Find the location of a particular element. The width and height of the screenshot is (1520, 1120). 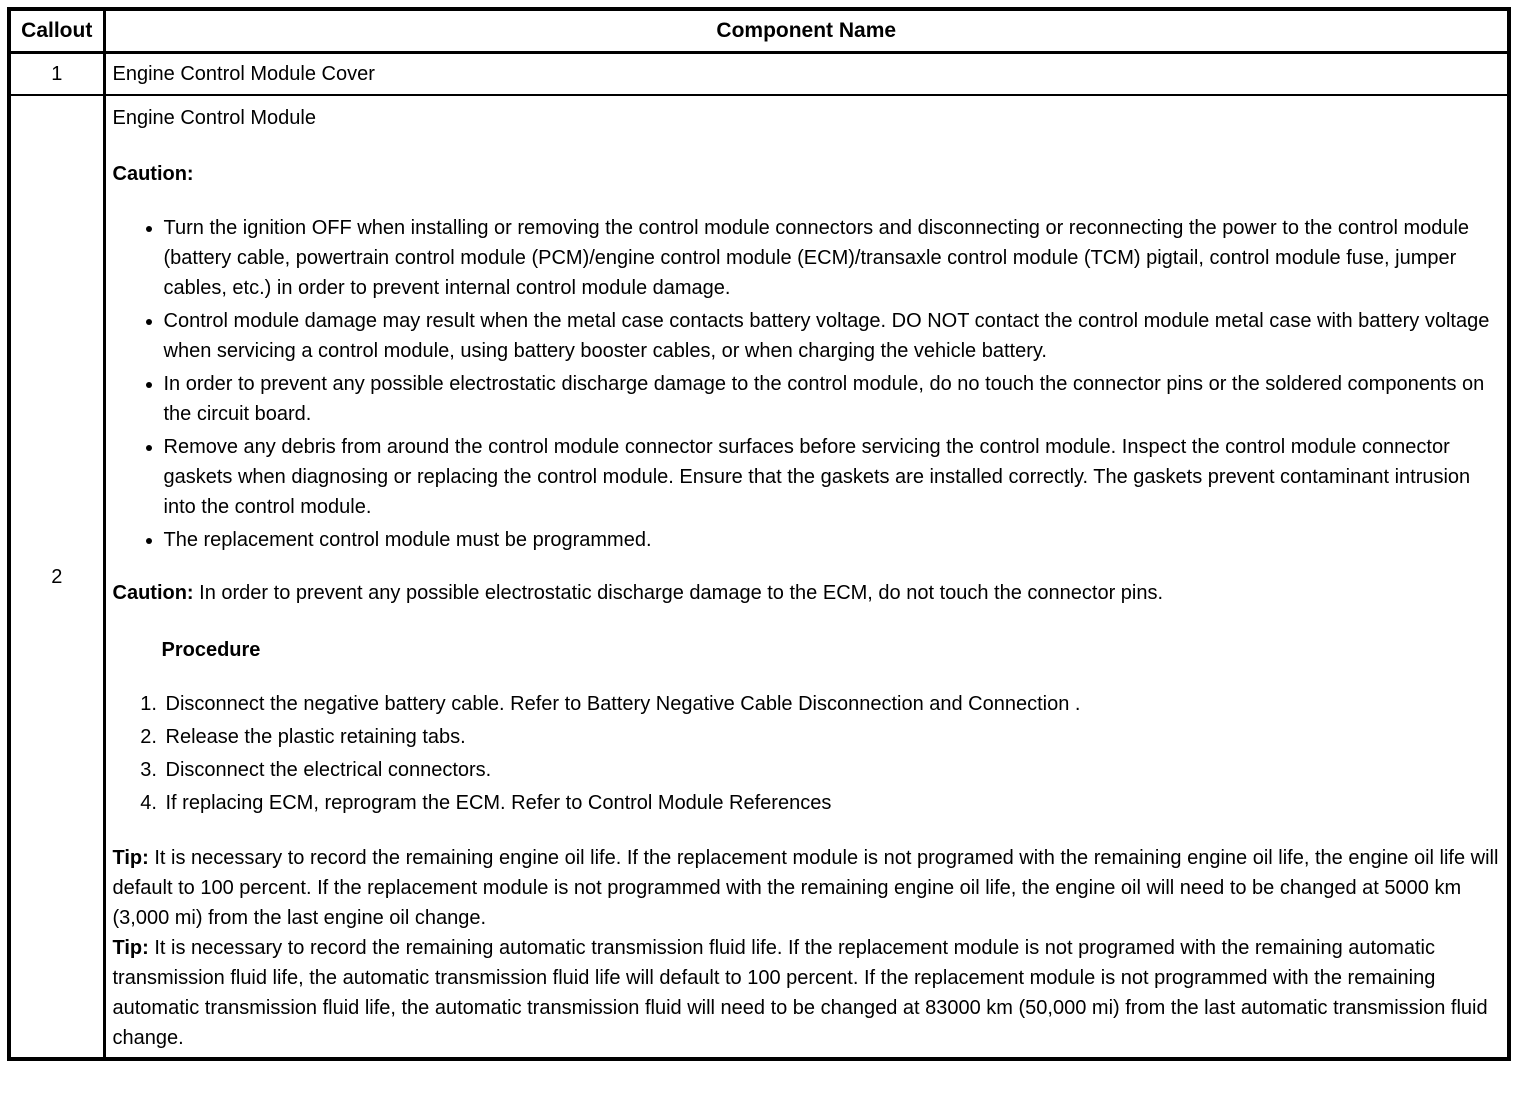

table-header-row: Callout Component Name is located at coordinates (759, 31).